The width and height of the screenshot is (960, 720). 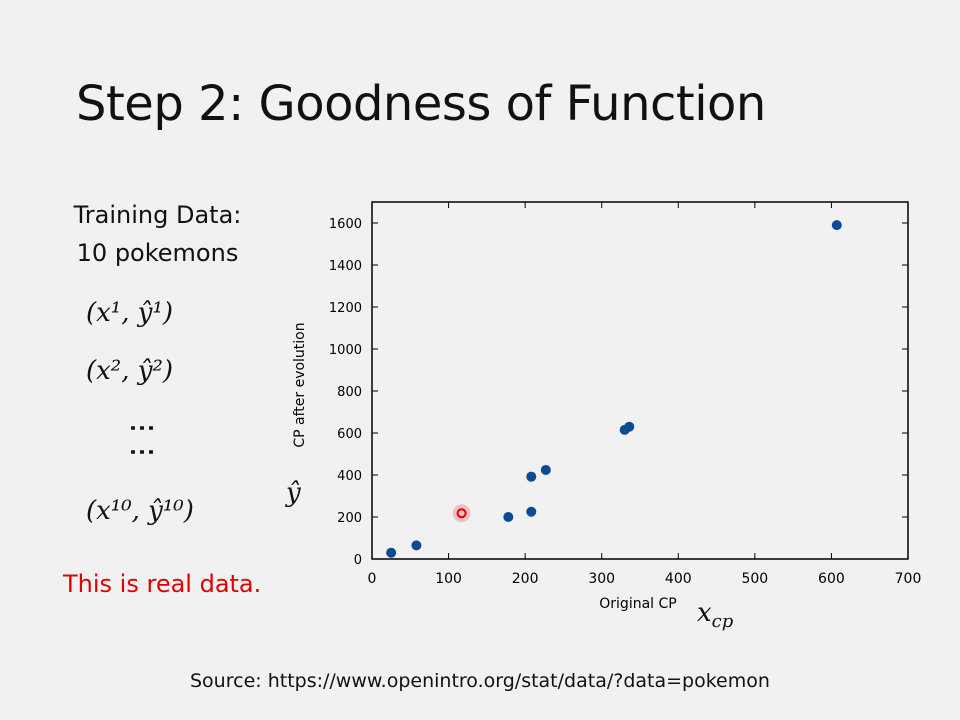 I want to click on y-tick-label: 1600, so click(x=345, y=224).